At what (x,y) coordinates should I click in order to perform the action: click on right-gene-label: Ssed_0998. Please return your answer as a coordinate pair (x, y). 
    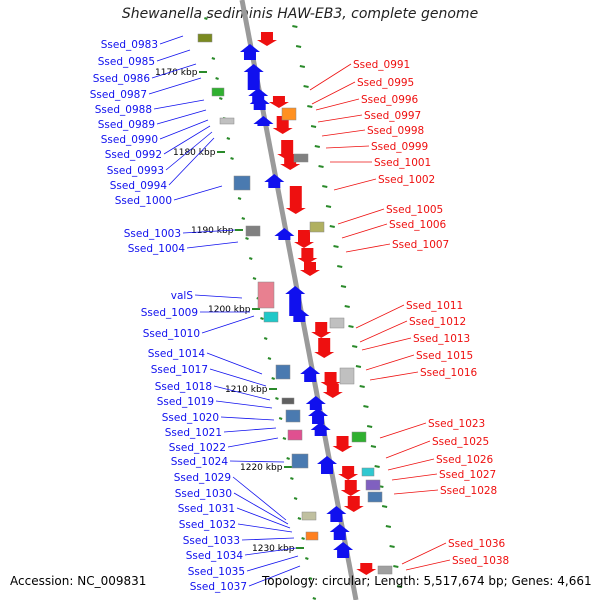
    Looking at the image, I should click on (395, 131).